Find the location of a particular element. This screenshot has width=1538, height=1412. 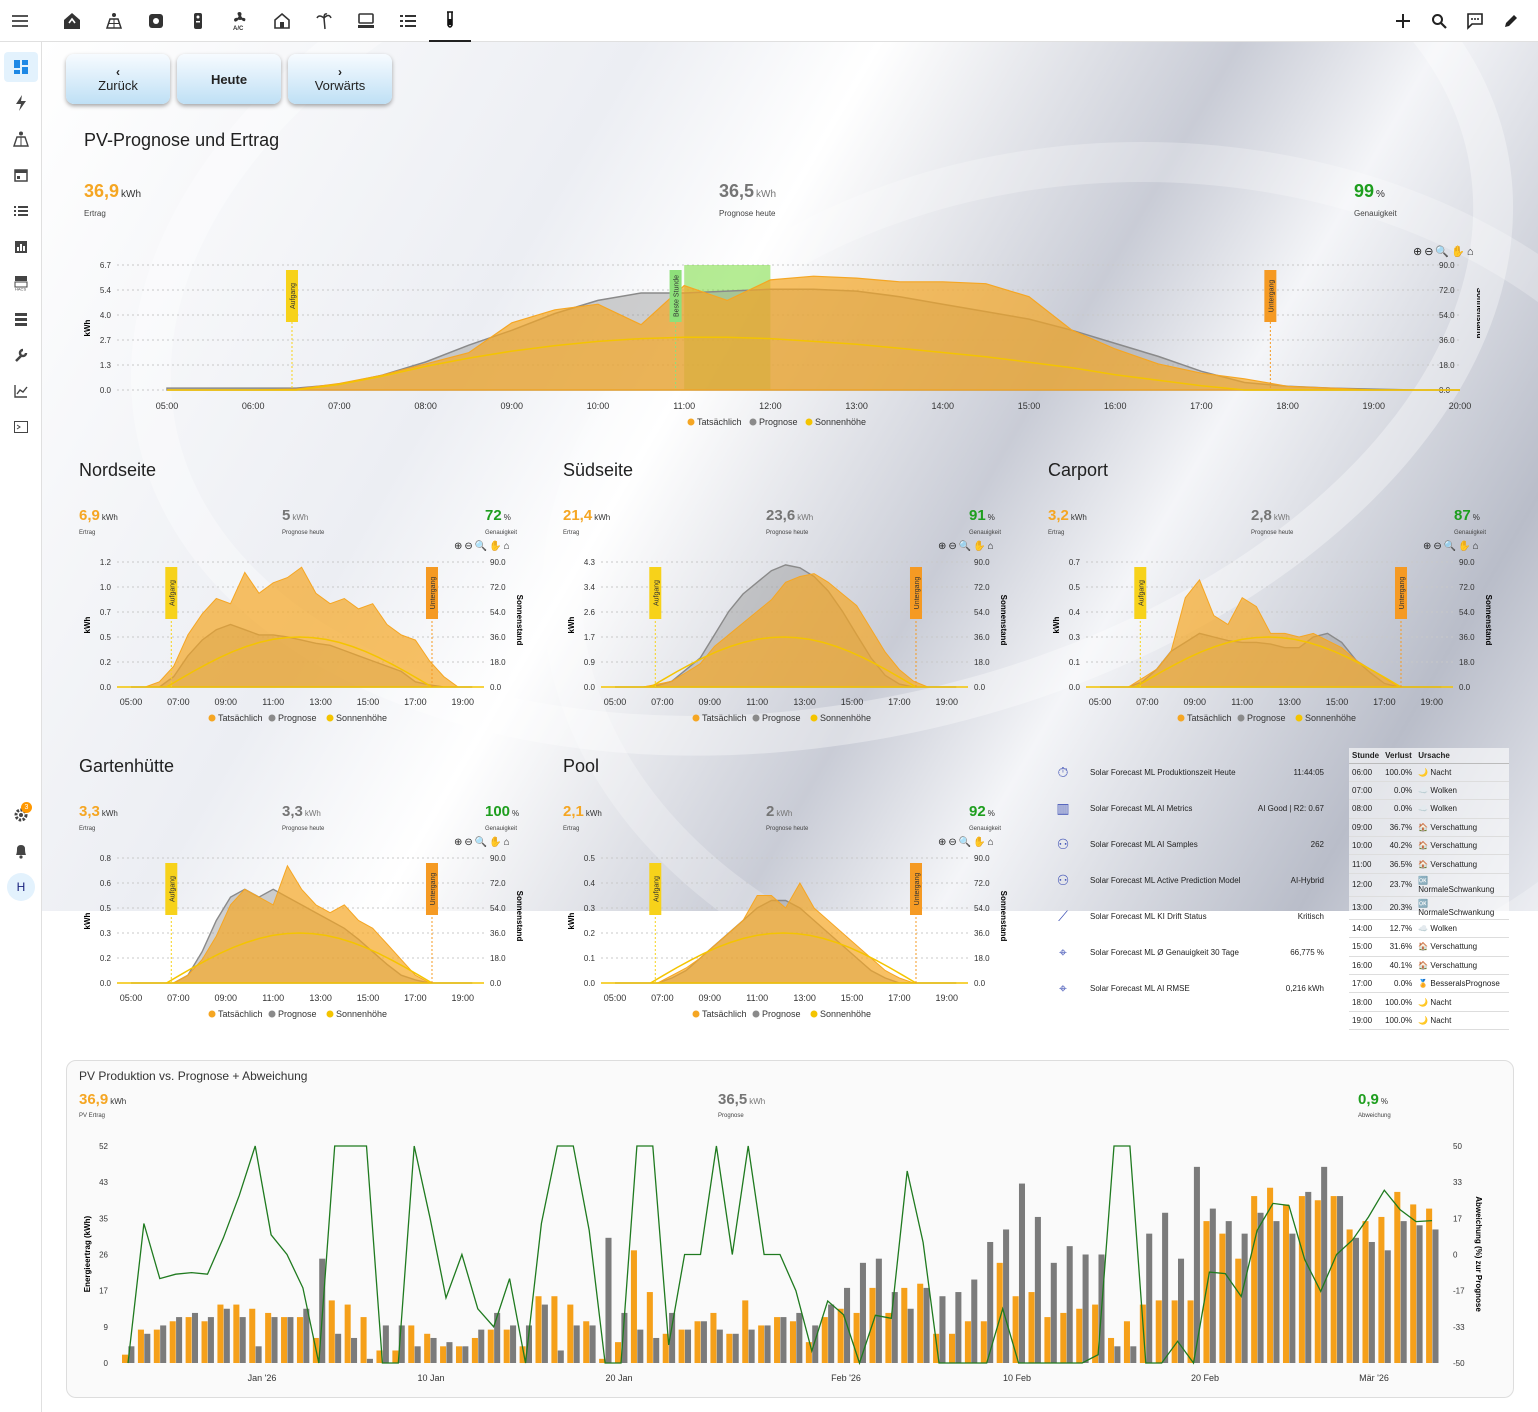

palm-tree-icon is located at coordinates (324, 21).